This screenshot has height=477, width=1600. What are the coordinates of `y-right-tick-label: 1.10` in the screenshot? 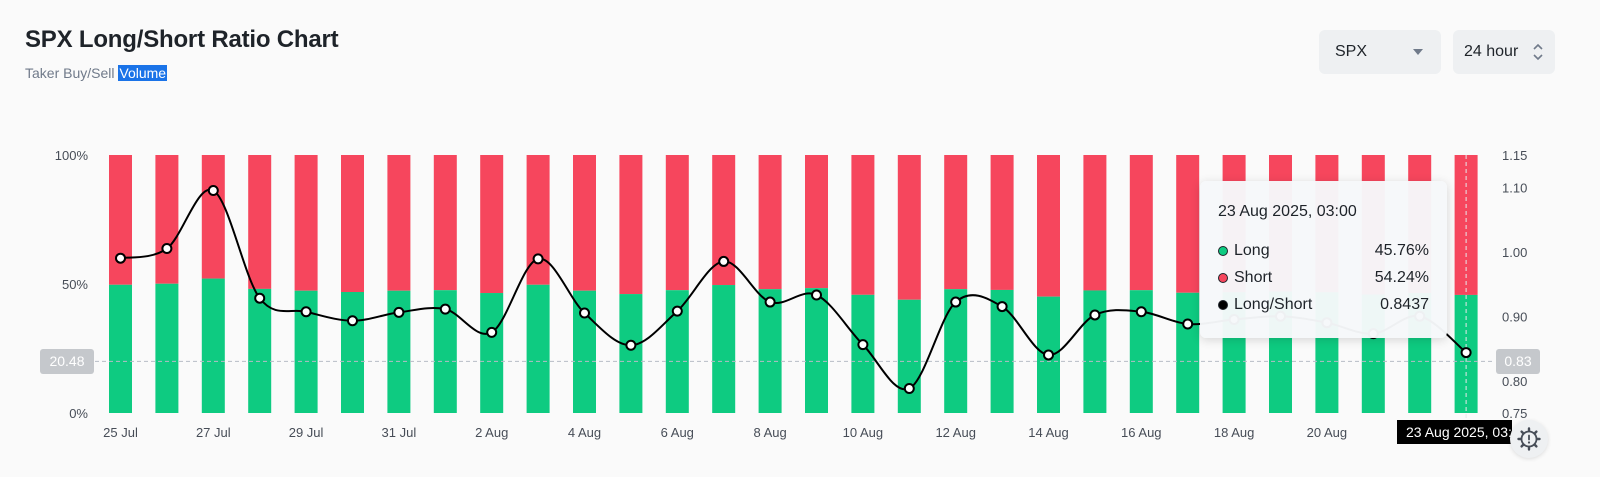 It's located at (1514, 187).